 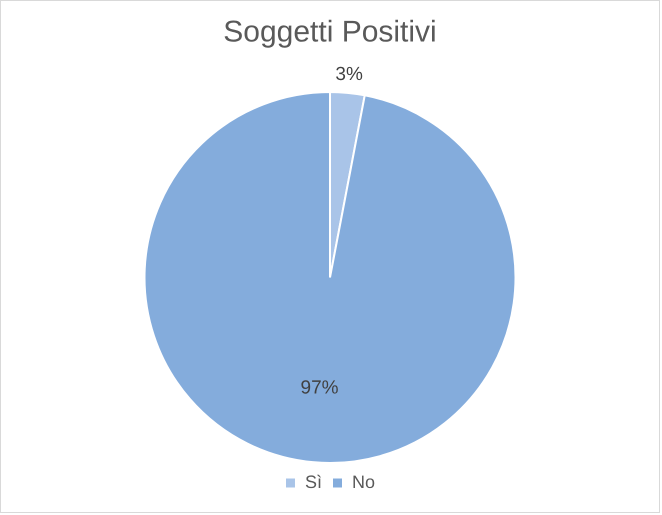 What do you see at coordinates (330, 31) in the screenshot?
I see `chart-title: Soggetti Positivi` at bounding box center [330, 31].